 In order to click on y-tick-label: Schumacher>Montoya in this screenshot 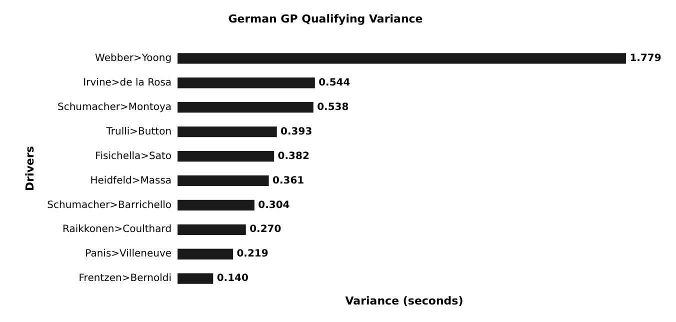, I will do `click(115, 107)`.